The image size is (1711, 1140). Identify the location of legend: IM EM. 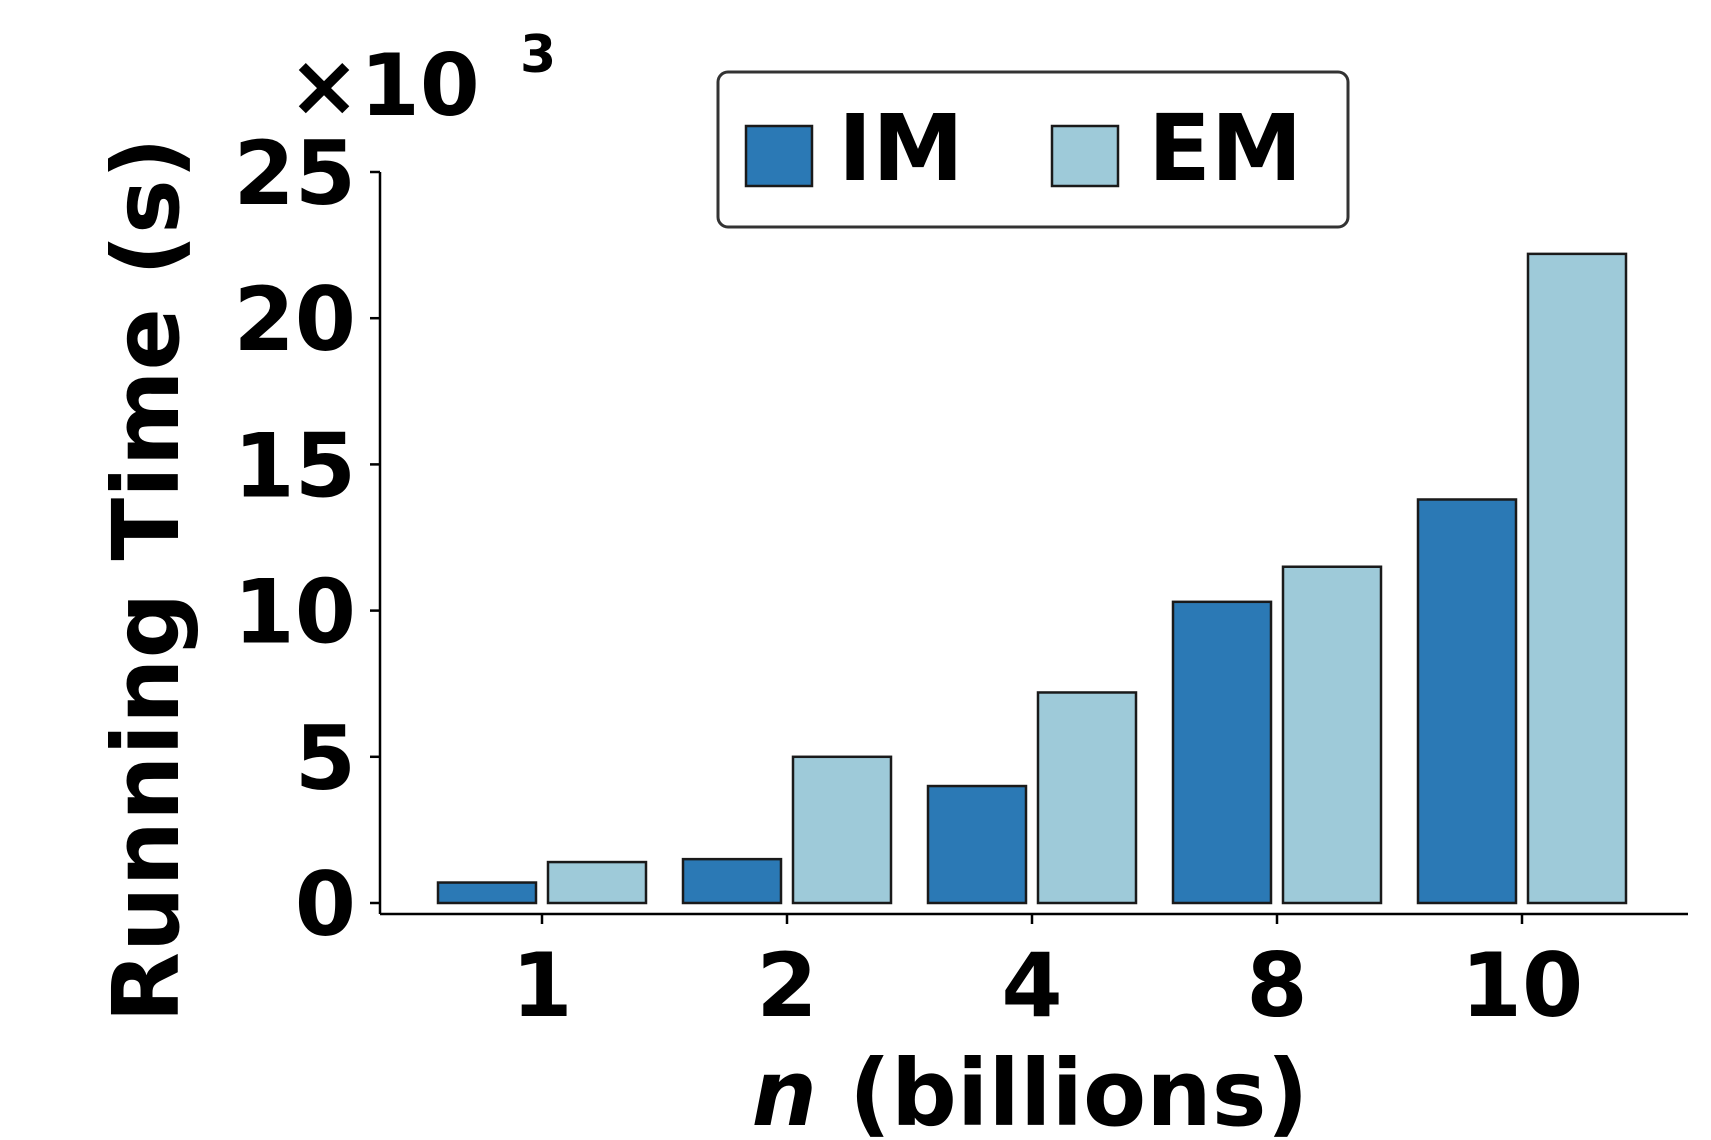
(1033, 149).